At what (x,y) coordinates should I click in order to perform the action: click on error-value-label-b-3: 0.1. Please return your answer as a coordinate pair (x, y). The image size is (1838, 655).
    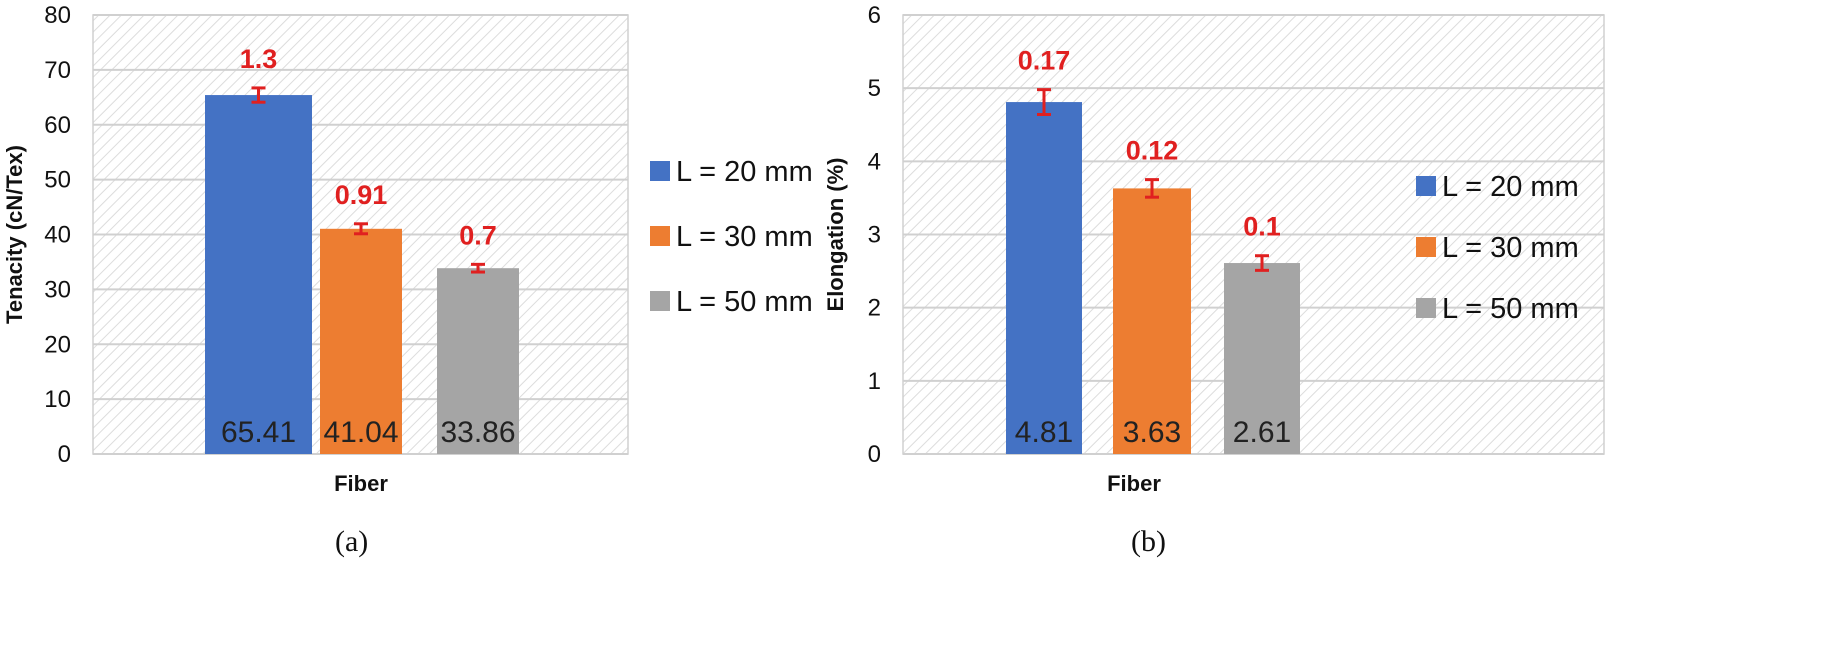
    Looking at the image, I should click on (1262, 227).